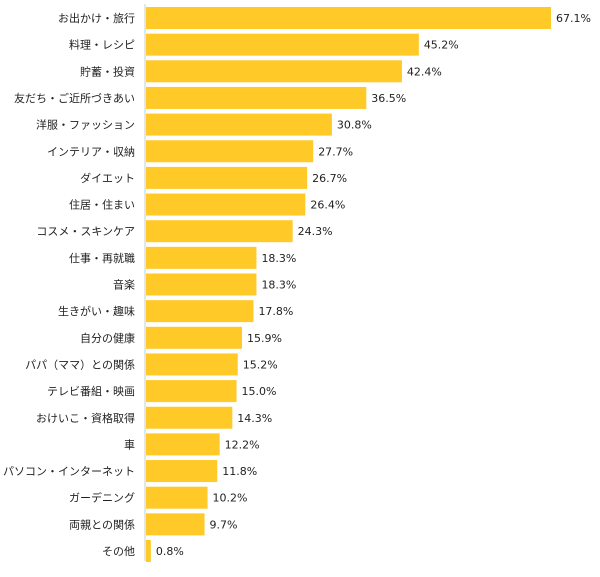 This screenshot has height=577, width=600. What do you see at coordinates (259, 391) in the screenshot?
I see `value-label: 15.0%` at bounding box center [259, 391].